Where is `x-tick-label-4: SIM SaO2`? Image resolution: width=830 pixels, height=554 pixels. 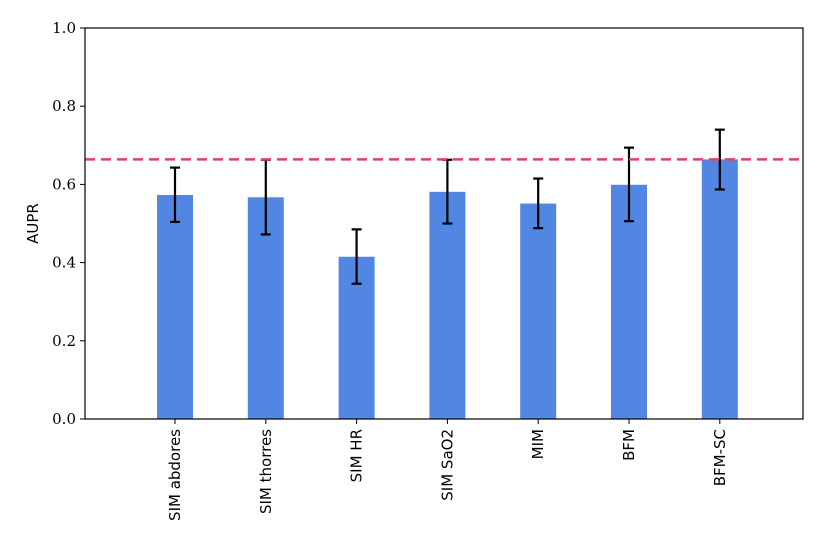 x-tick-label-4: SIM SaO2 is located at coordinates (447, 465).